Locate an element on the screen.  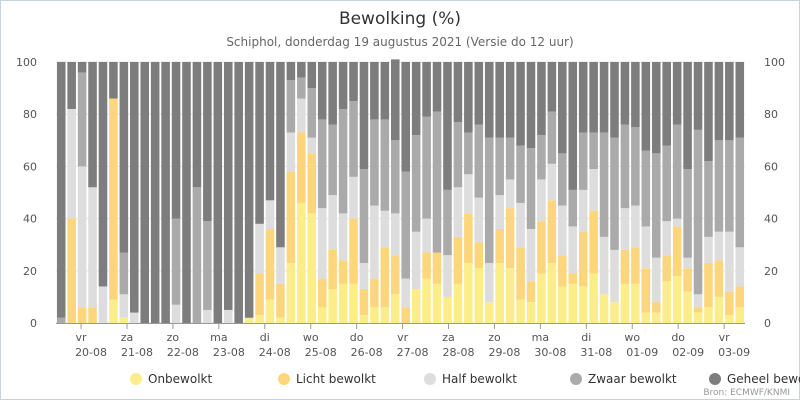
x-tick-day: ma is located at coordinates (218, 337).